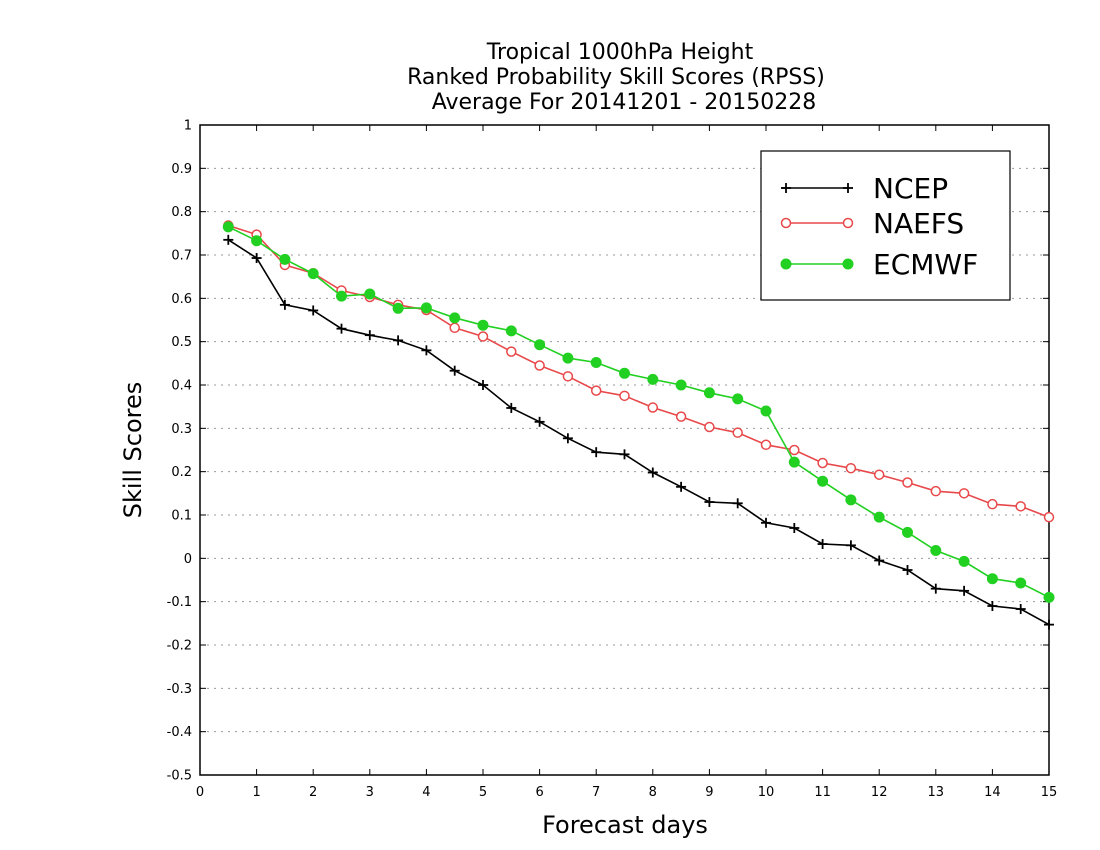 This screenshot has width=1100, height=850. What do you see at coordinates (709, 792) in the screenshot?
I see `x-tick-label: 9` at bounding box center [709, 792].